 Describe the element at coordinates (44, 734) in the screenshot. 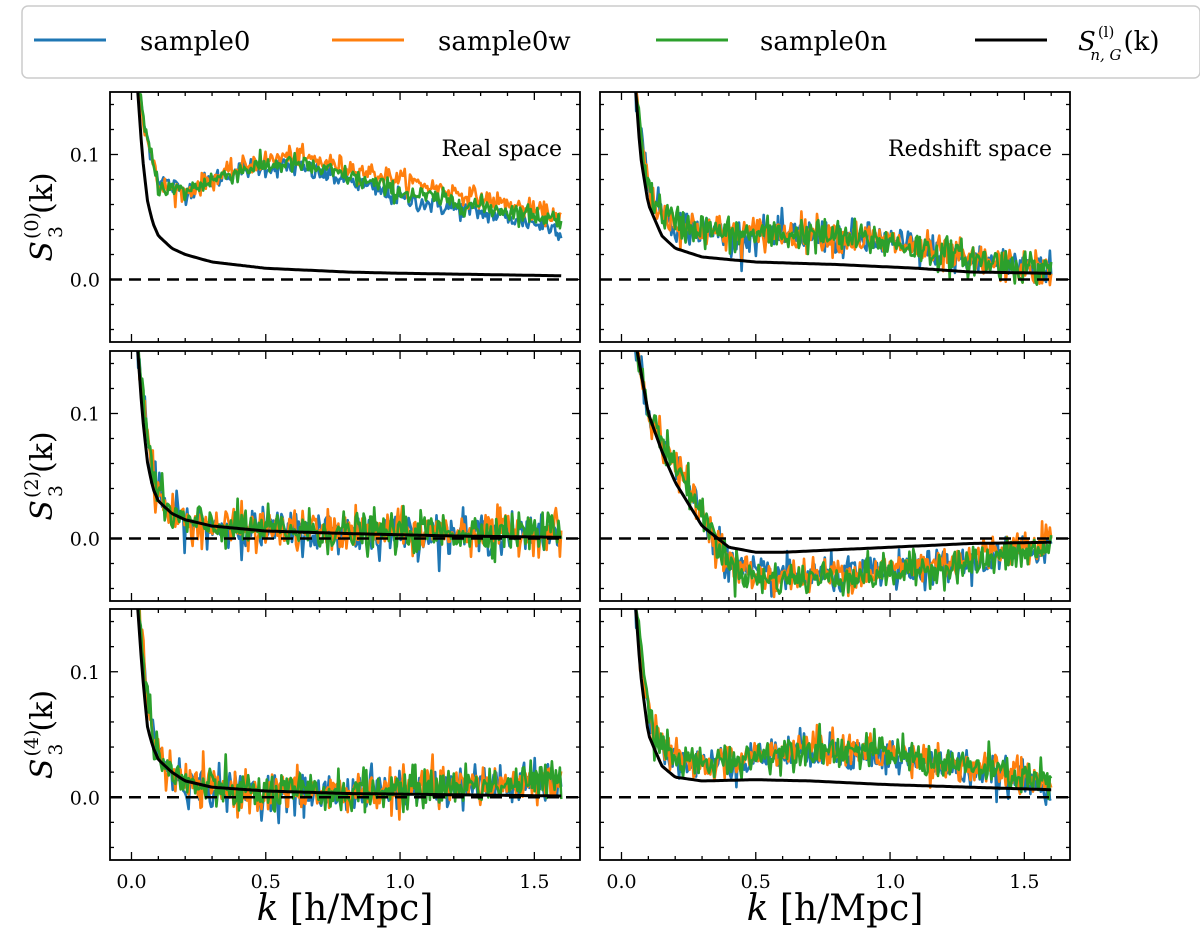

I see `y-axis-label-row2: S(4) 3(k)` at that location.